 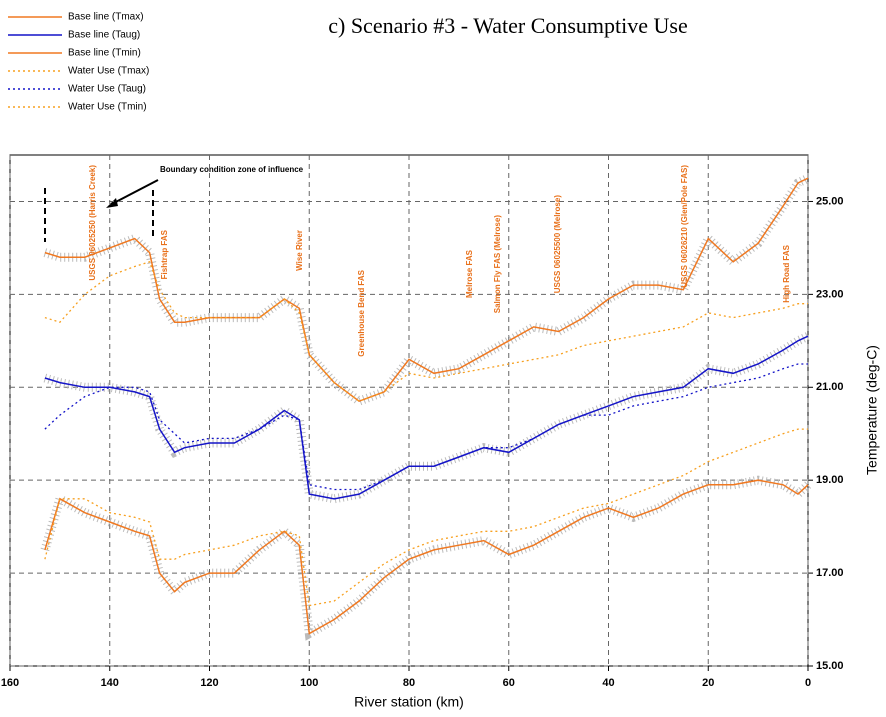 I want to click on annotation: Fishtrap FAS, so click(x=164, y=254).